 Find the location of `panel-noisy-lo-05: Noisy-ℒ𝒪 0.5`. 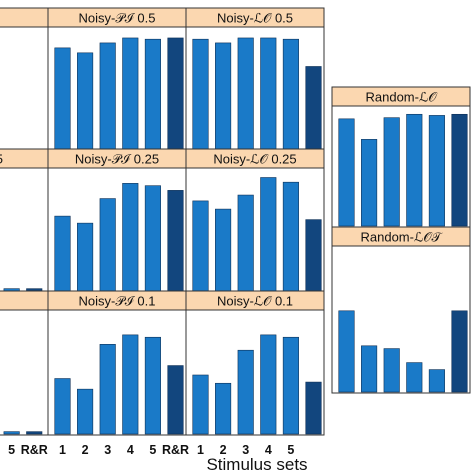

panel-noisy-lo-05: Noisy-ℒ𝒪 0.5 is located at coordinates (255, 83).